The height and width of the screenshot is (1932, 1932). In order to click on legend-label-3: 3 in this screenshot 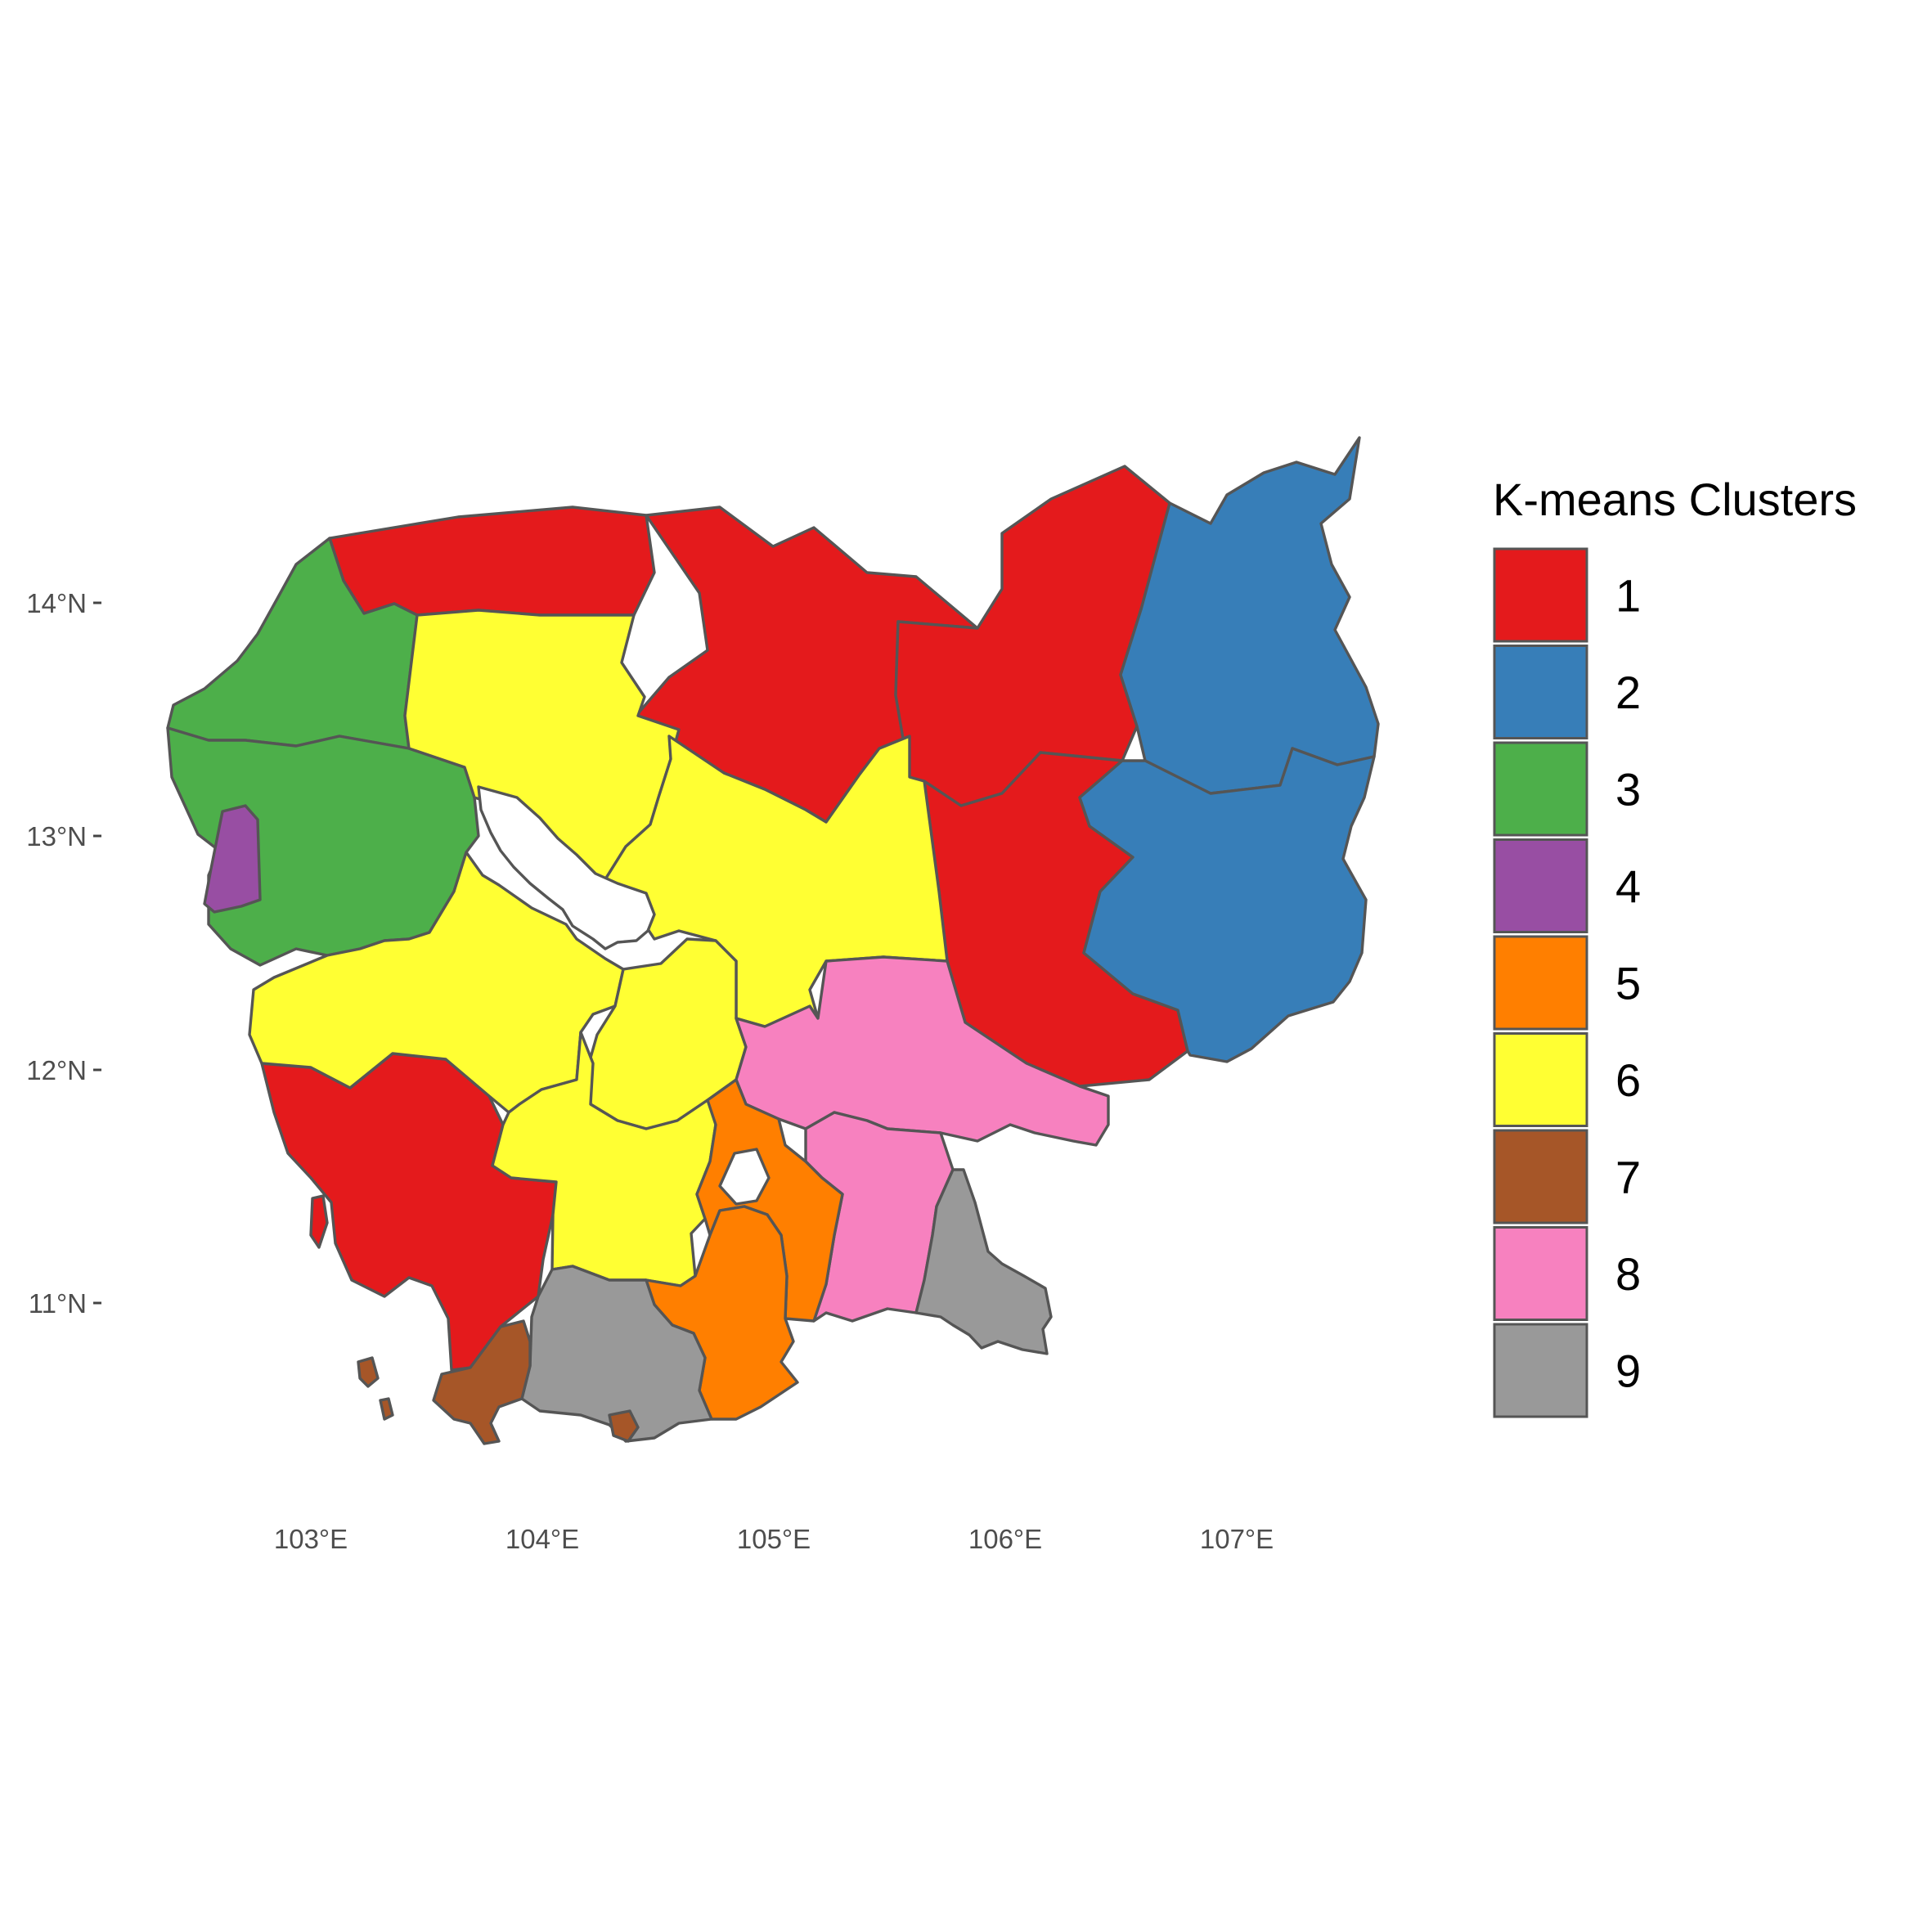, I will do `click(1628, 790)`.